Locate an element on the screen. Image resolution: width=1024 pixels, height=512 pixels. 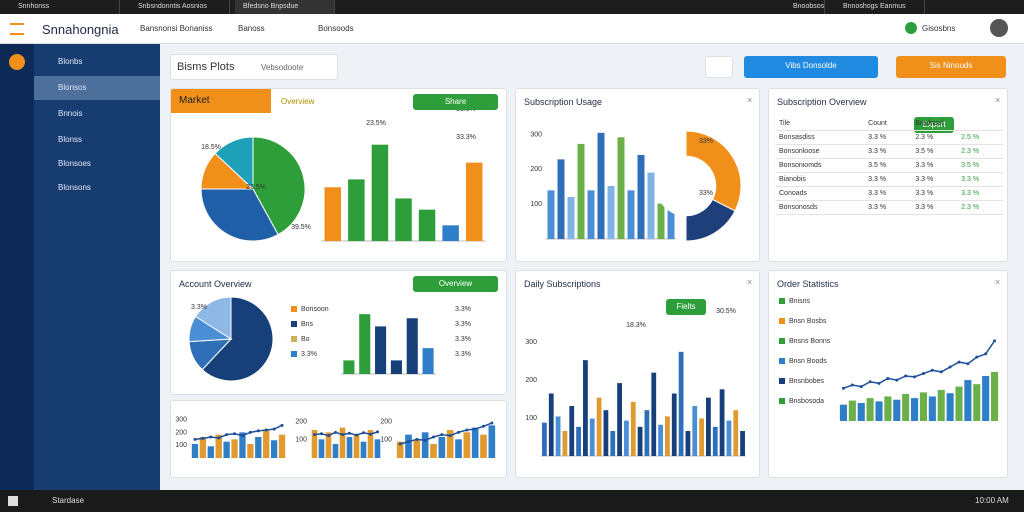
table-row: Bonsoniomds 3.5 % 3.3 % 3.5 % is located at coordinates (889, 165).